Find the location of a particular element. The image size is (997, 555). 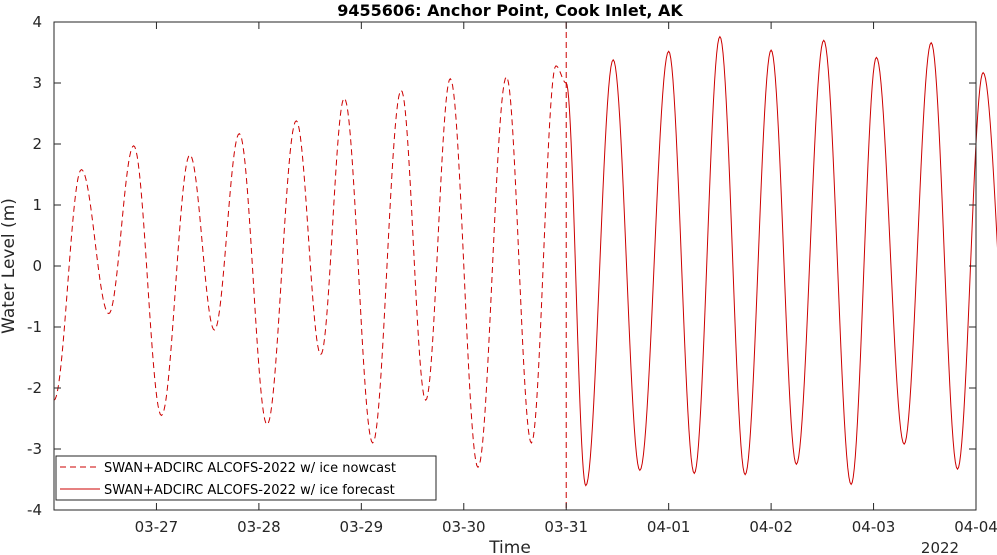

x-tick-label: 03-29 is located at coordinates (362, 527).